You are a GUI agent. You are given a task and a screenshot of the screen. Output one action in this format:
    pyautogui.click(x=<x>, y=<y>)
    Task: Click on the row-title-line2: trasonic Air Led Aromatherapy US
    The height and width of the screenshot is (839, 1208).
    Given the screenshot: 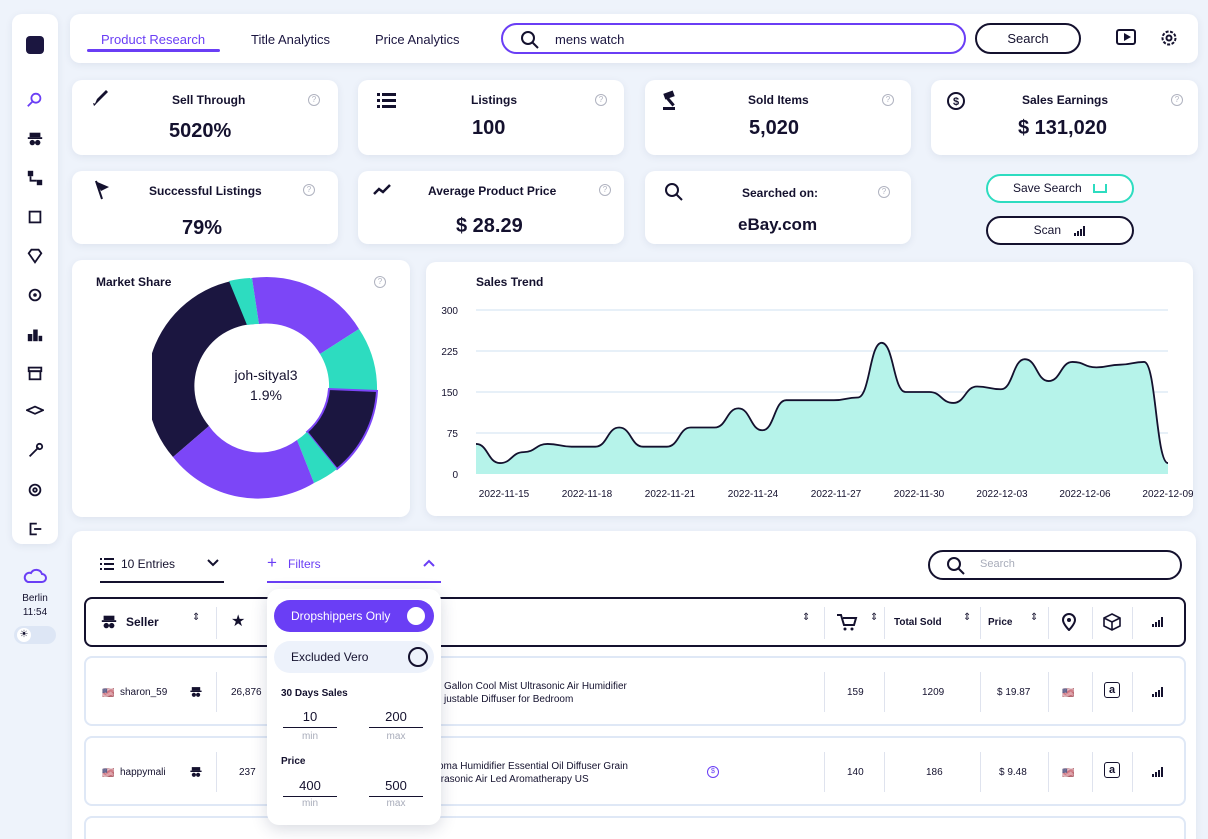 What is the action you would take?
    pyautogui.click(x=513, y=779)
    